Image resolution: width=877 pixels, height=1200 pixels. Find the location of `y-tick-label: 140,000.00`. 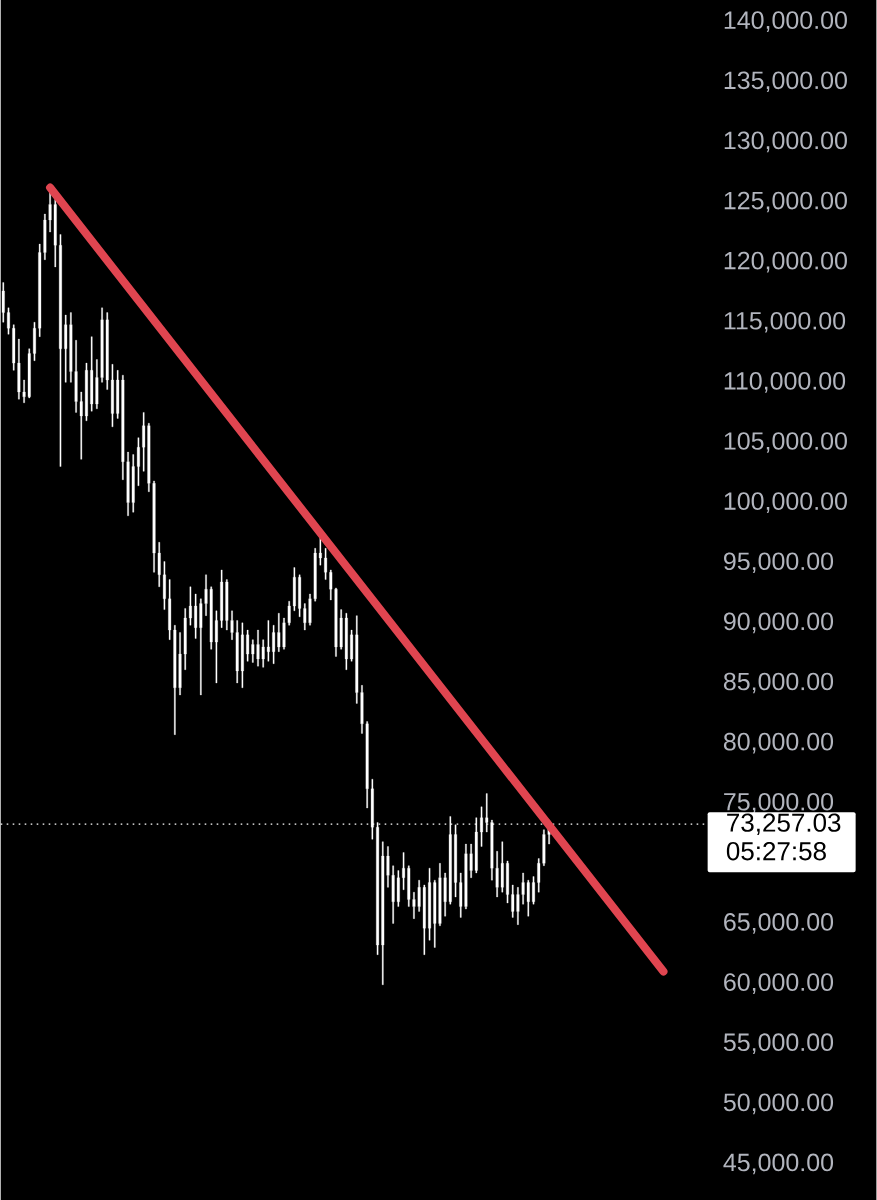

y-tick-label: 140,000.00 is located at coordinates (786, 21).